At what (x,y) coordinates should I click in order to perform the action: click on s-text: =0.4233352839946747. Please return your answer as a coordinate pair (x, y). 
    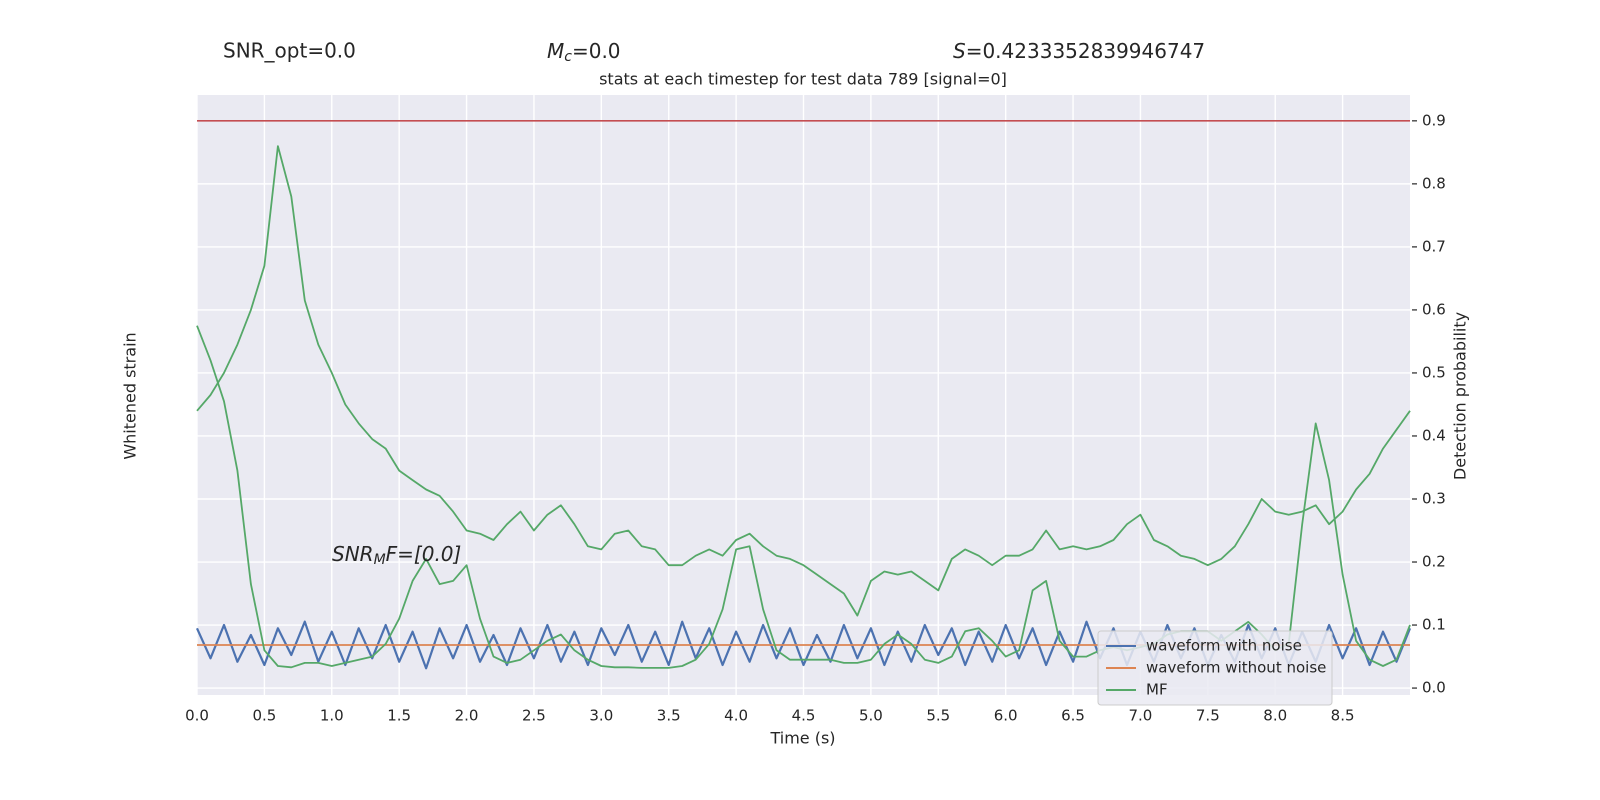
    Looking at the image, I should click on (1085, 51).